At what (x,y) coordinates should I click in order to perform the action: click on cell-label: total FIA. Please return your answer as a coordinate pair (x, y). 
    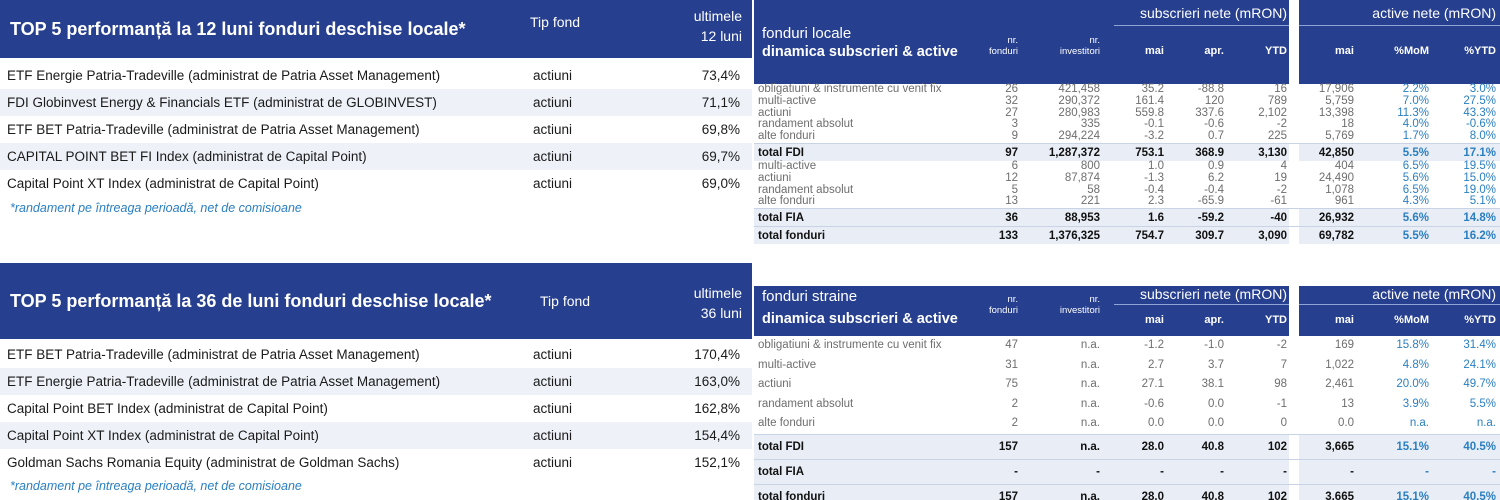
    Looking at the image, I should click on (781, 471).